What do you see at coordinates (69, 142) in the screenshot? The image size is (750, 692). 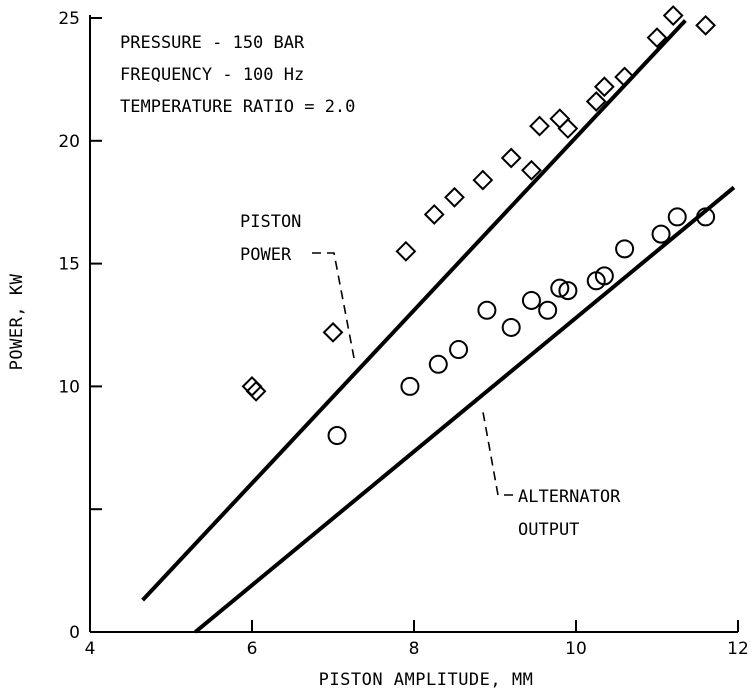 I see `y-tick-label-20: 20` at bounding box center [69, 142].